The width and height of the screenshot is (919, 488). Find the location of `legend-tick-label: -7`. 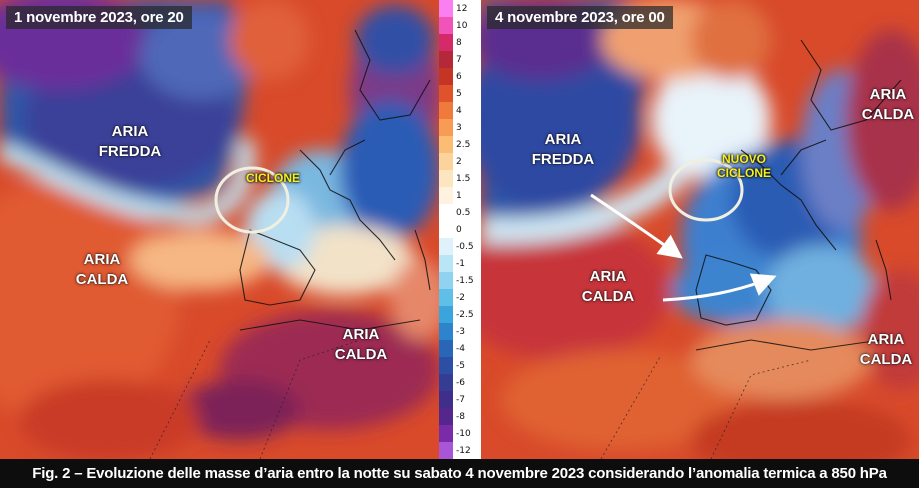

legend-tick-label: -7 is located at coordinates (460, 399).